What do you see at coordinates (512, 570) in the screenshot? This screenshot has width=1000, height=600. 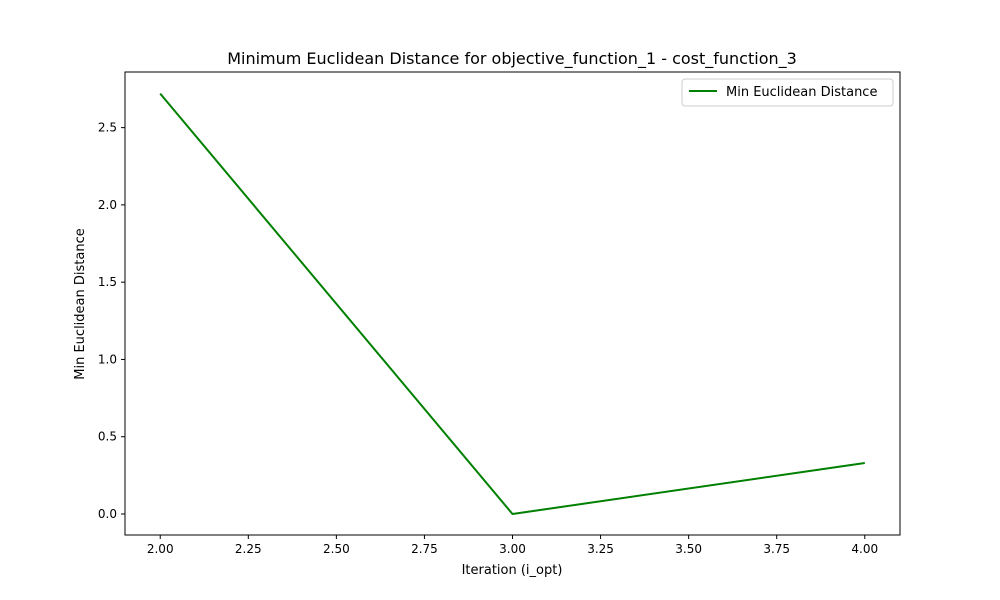 I see `x-axis-label: Iteration (i_opt)` at bounding box center [512, 570].